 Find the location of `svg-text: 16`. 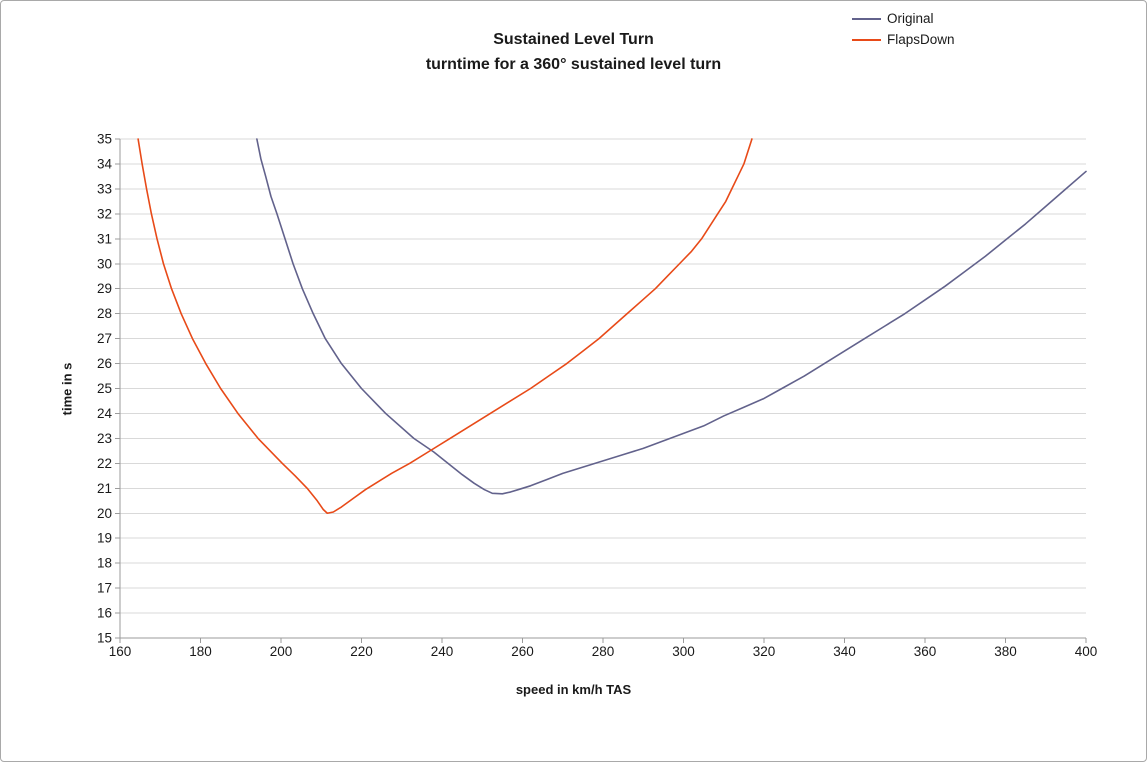

svg-text: 16 is located at coordinates (104, 613).